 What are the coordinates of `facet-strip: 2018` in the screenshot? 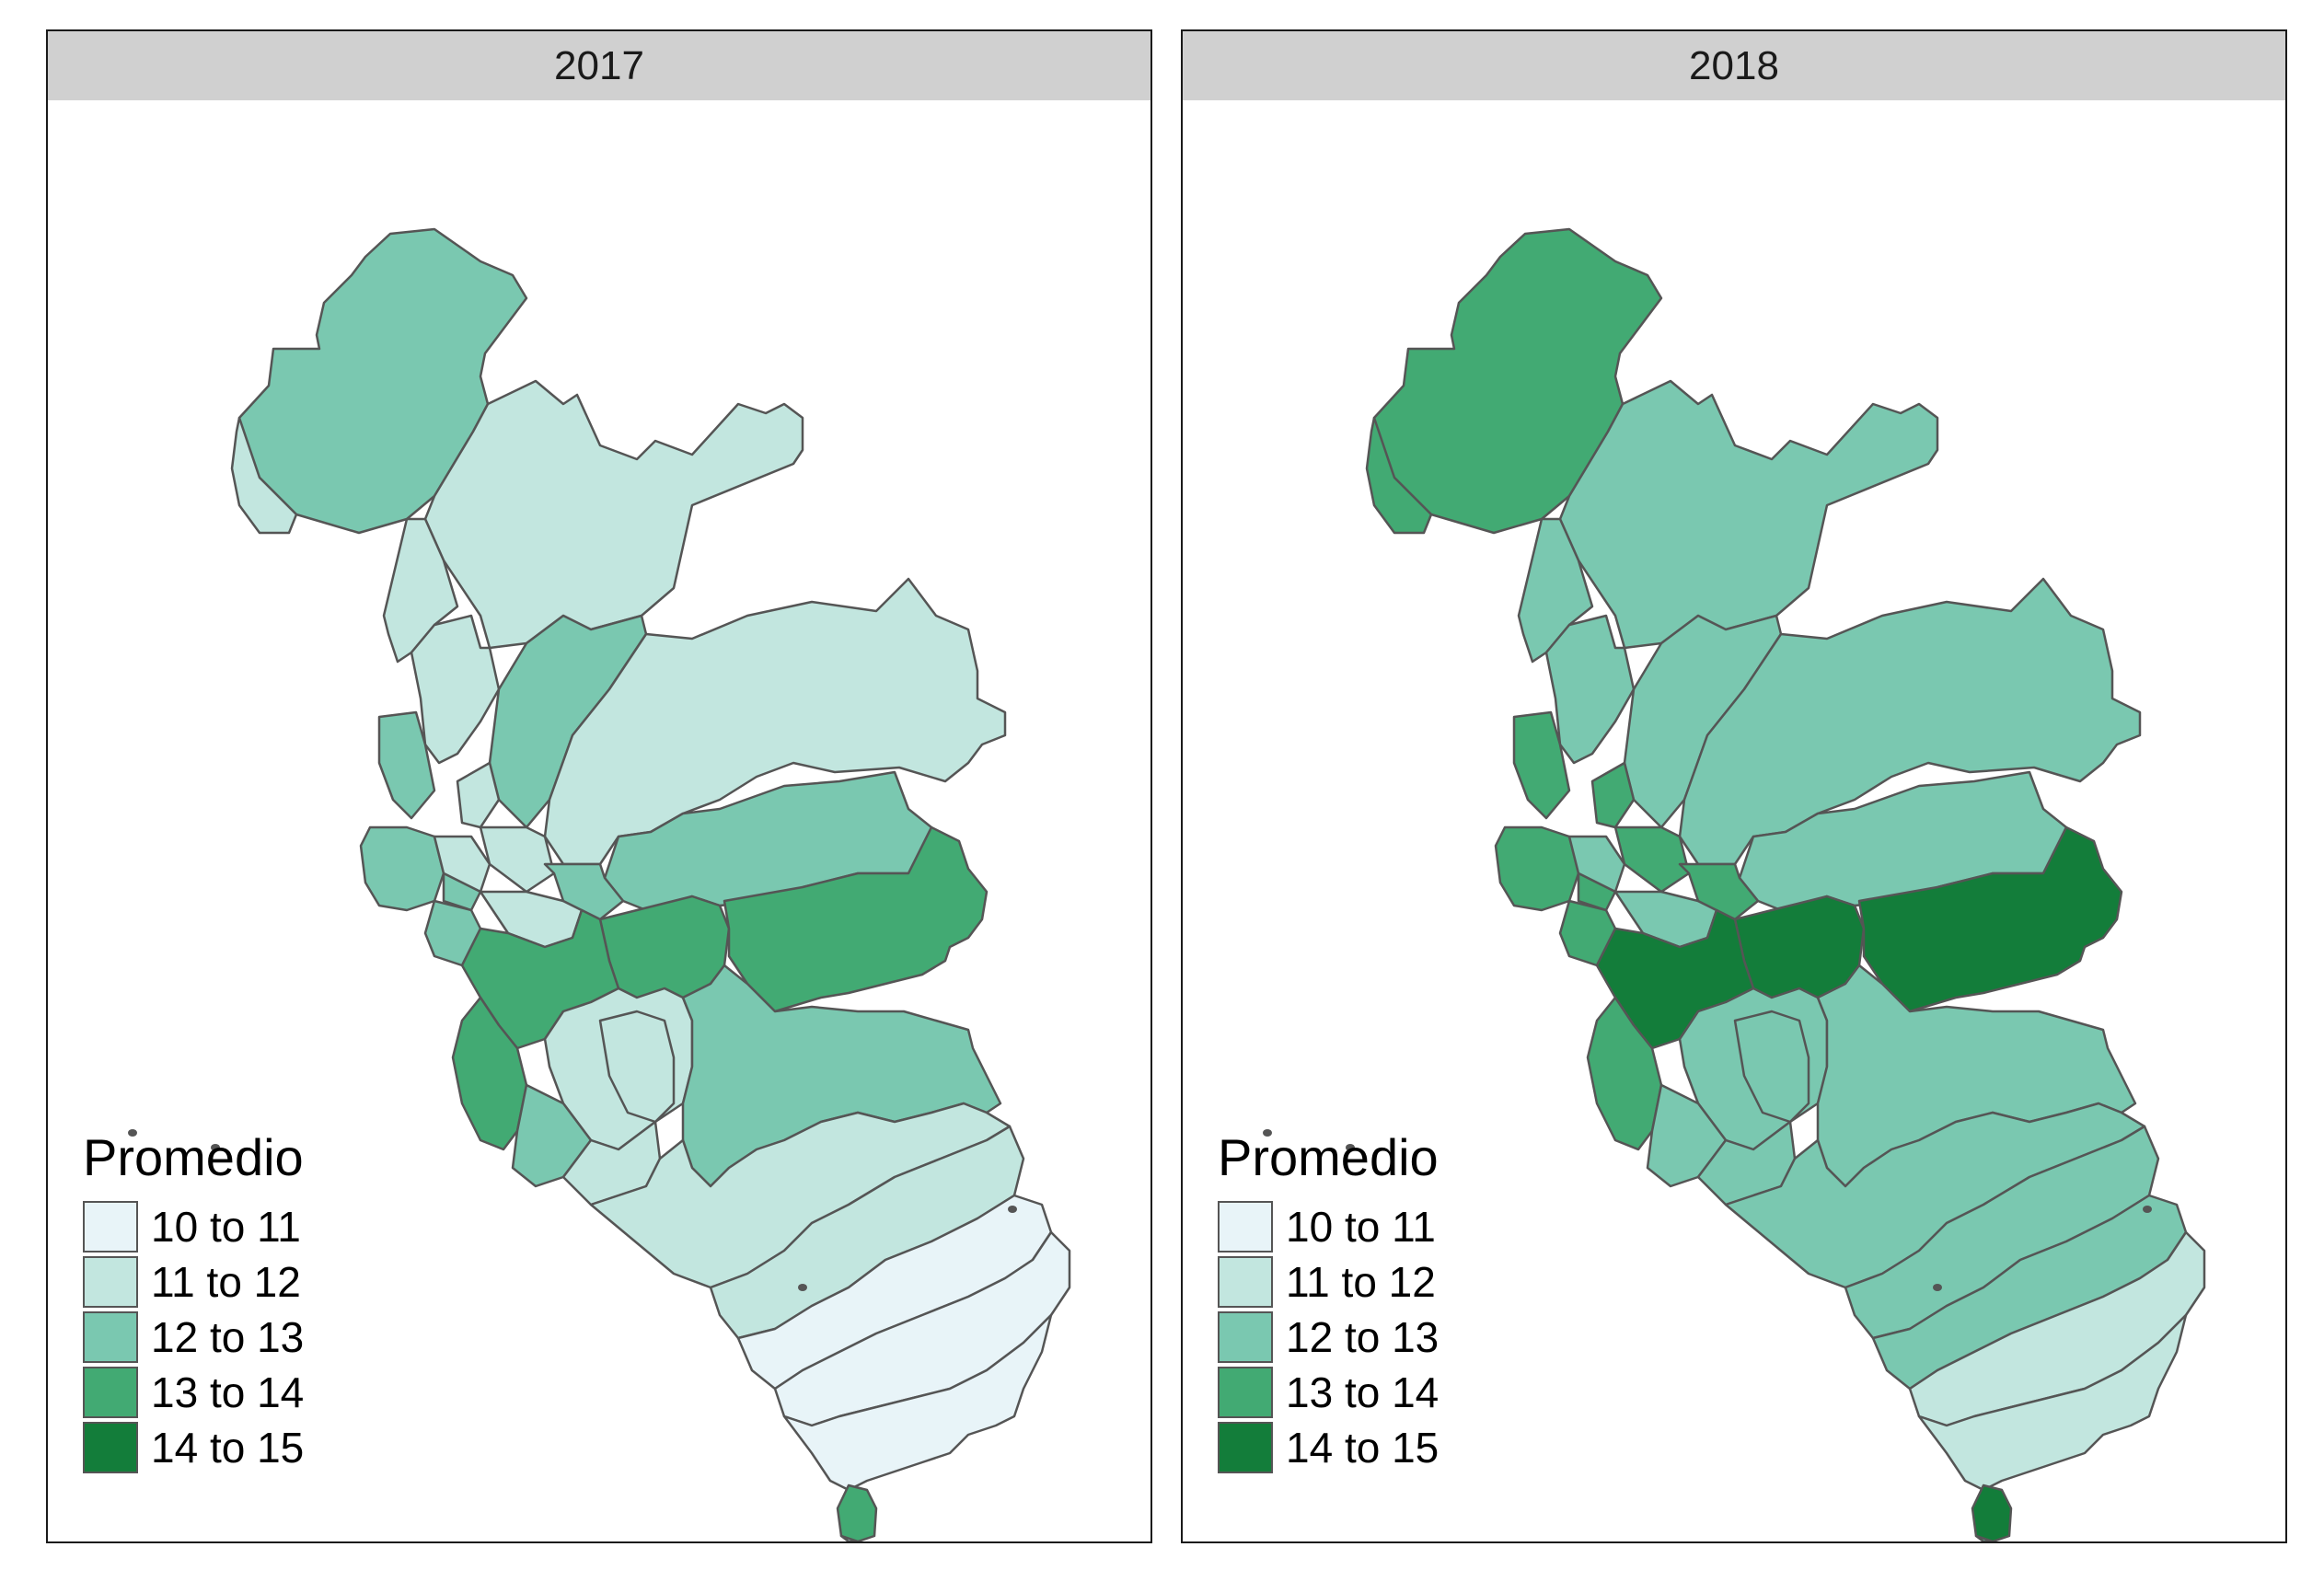 It's located at (1734, 65).